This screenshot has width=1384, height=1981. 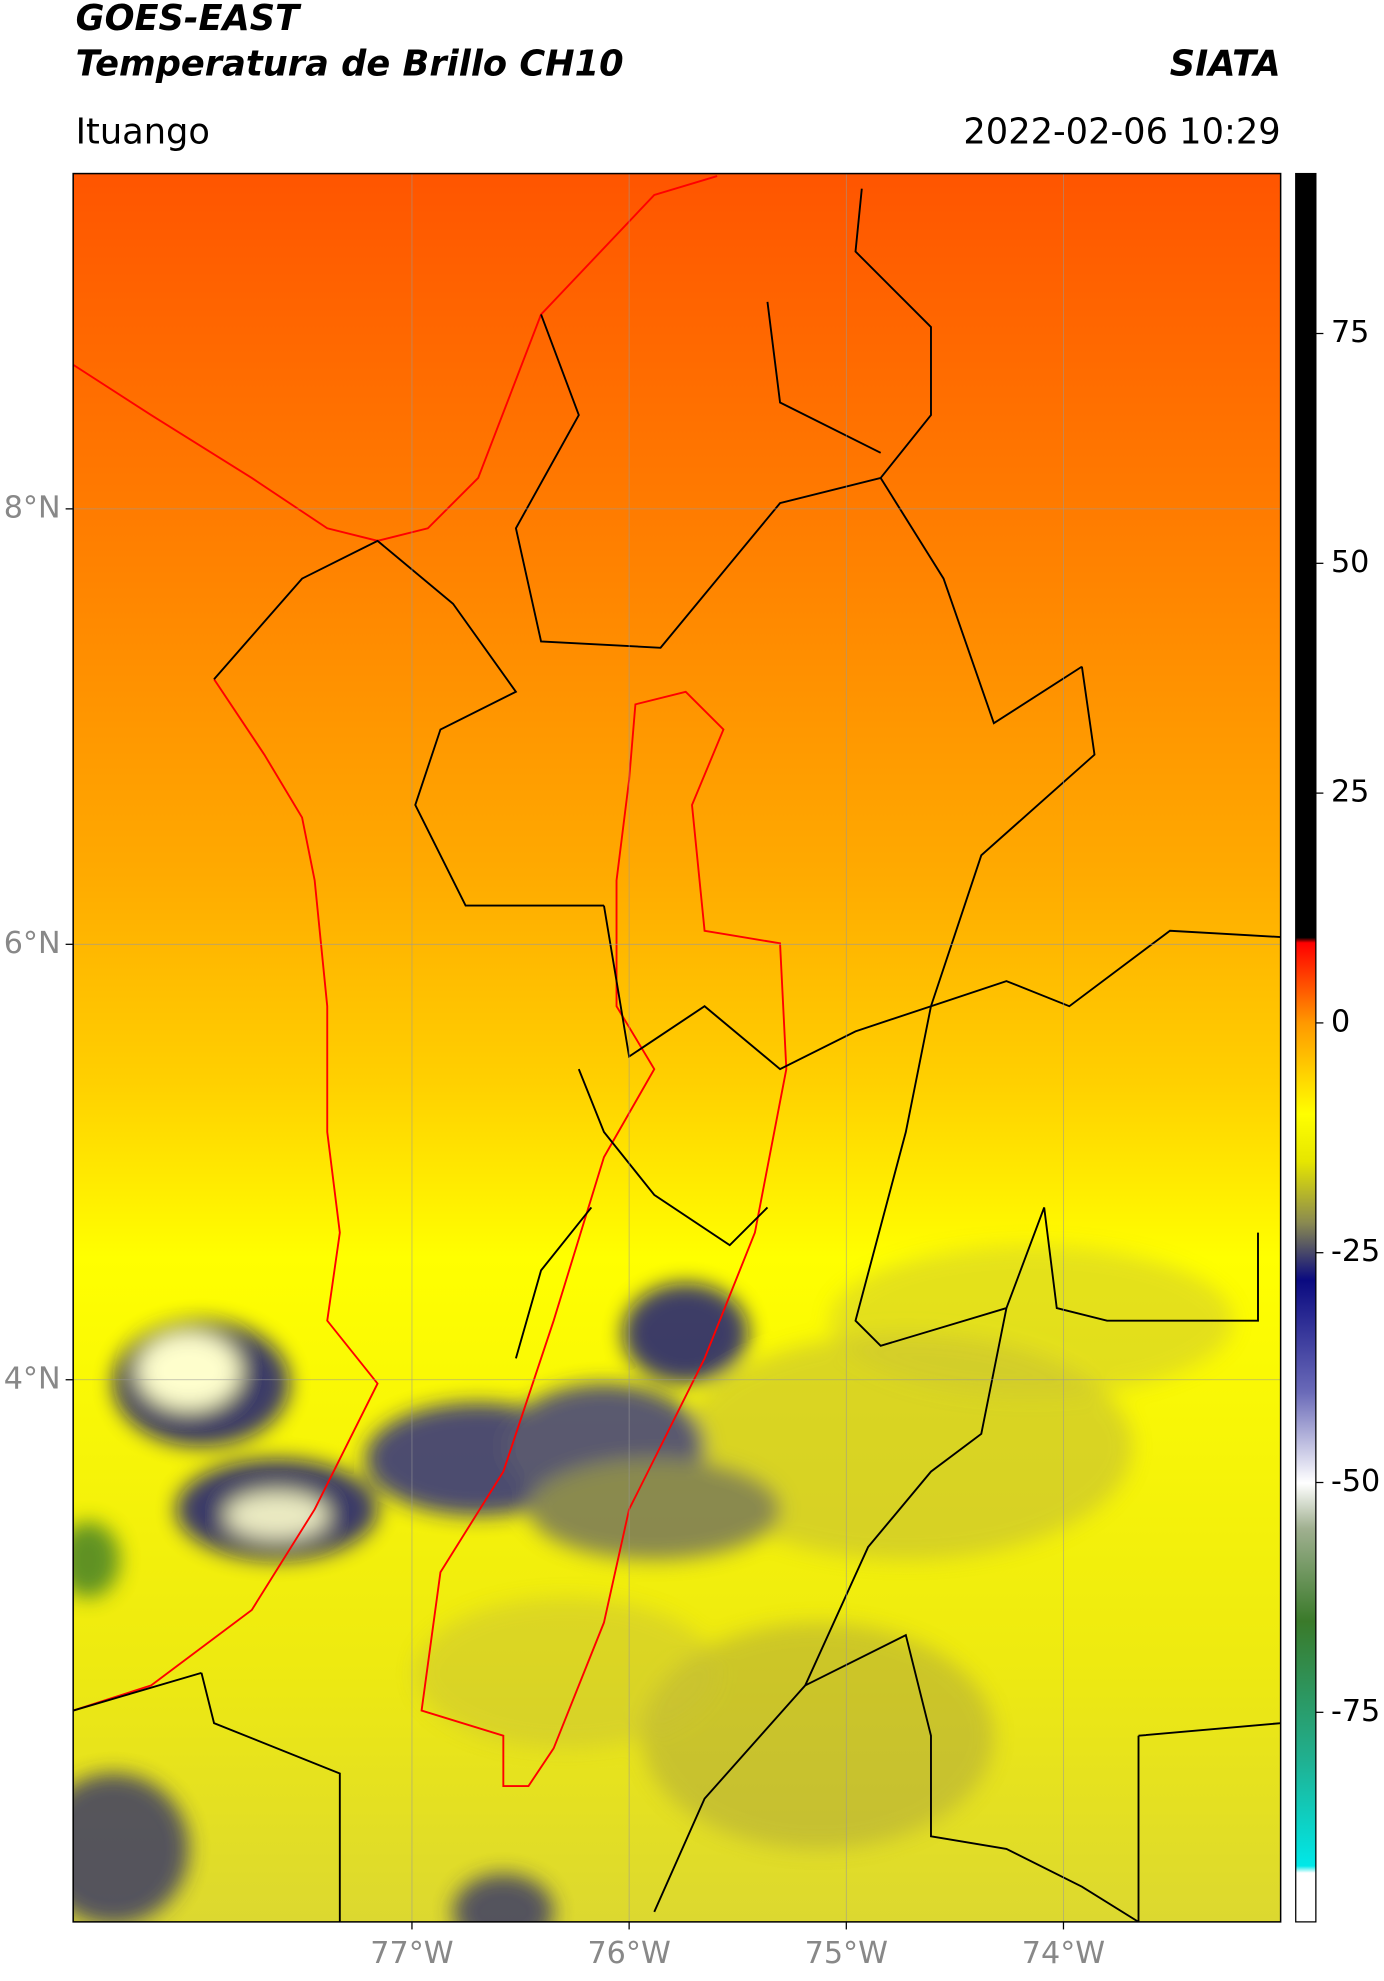 What do you see at coordinates (1340, 1021) in the screenshot?
I see `colorbar-tick-label: 0` at bounding box center [1340, 1021].